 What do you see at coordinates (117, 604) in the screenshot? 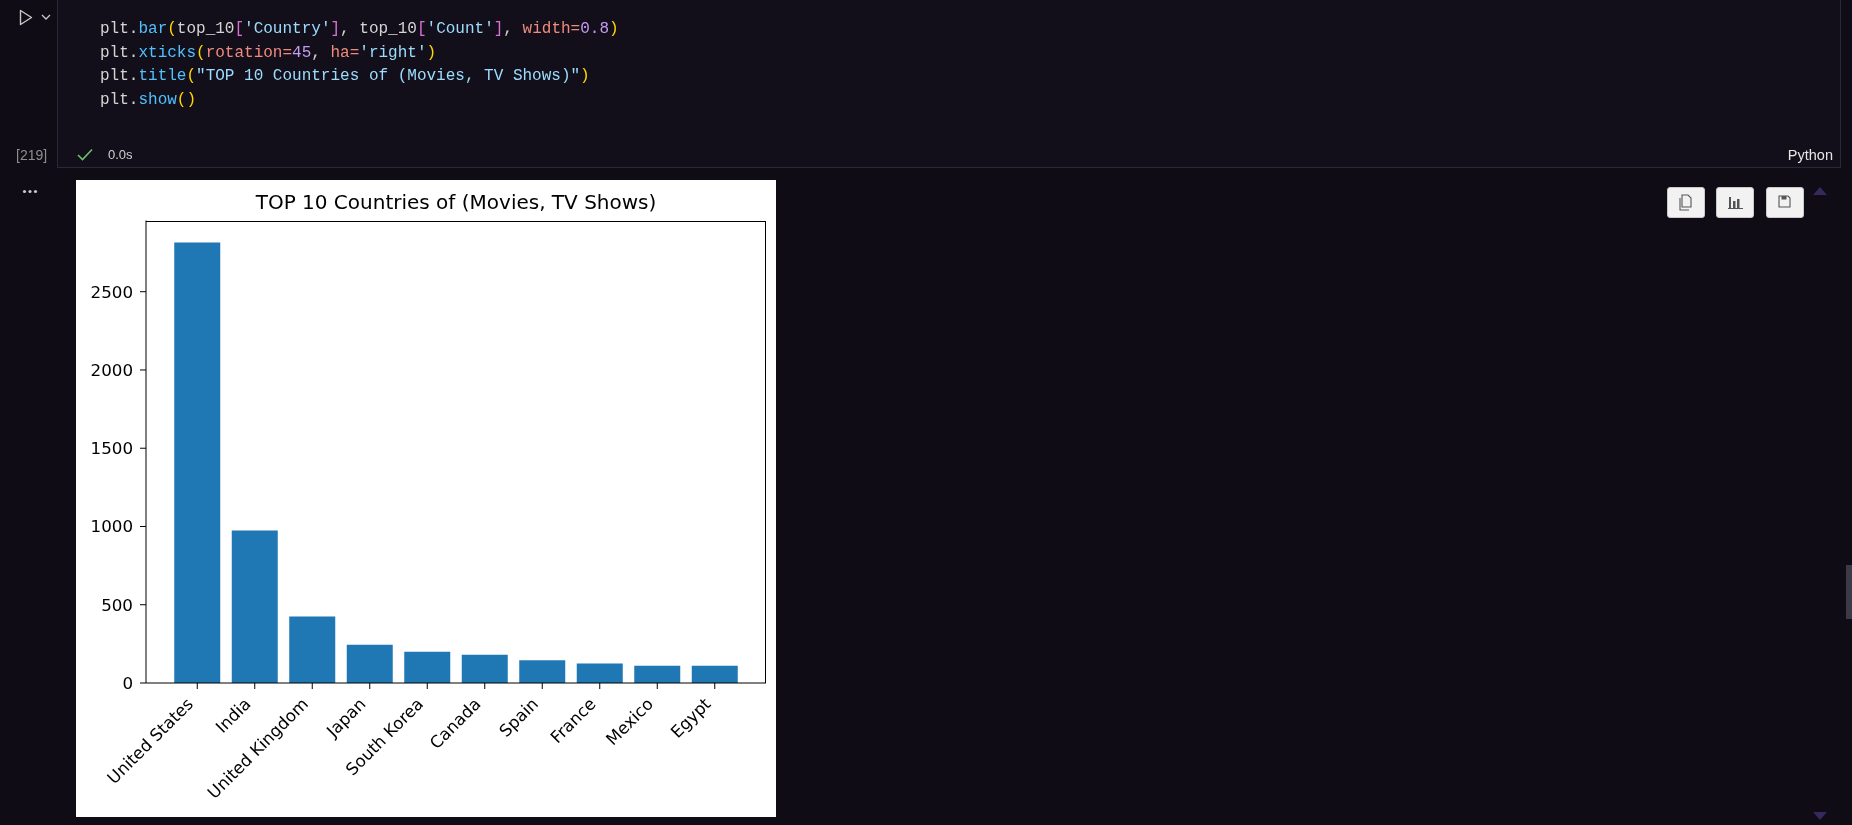
I see `y-tick-label: 500` at bounding box center [117, 604].